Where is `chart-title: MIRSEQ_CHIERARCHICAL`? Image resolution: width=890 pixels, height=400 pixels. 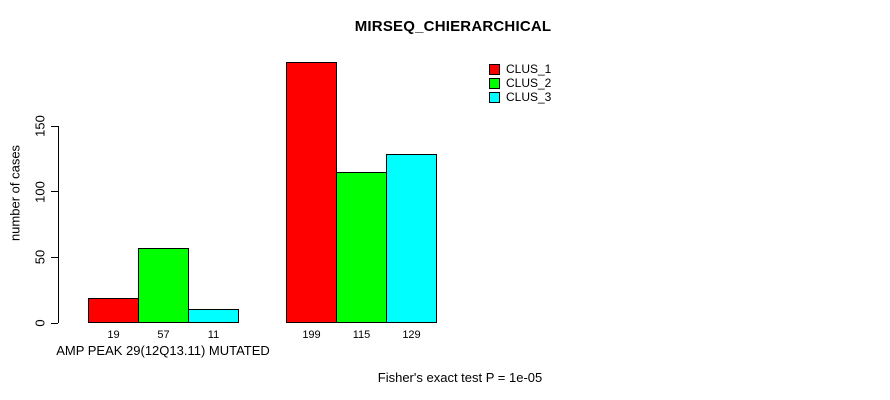 chart-title: MIRSEQ_CHIERARCHICAL is located at coordinates (453, 26).